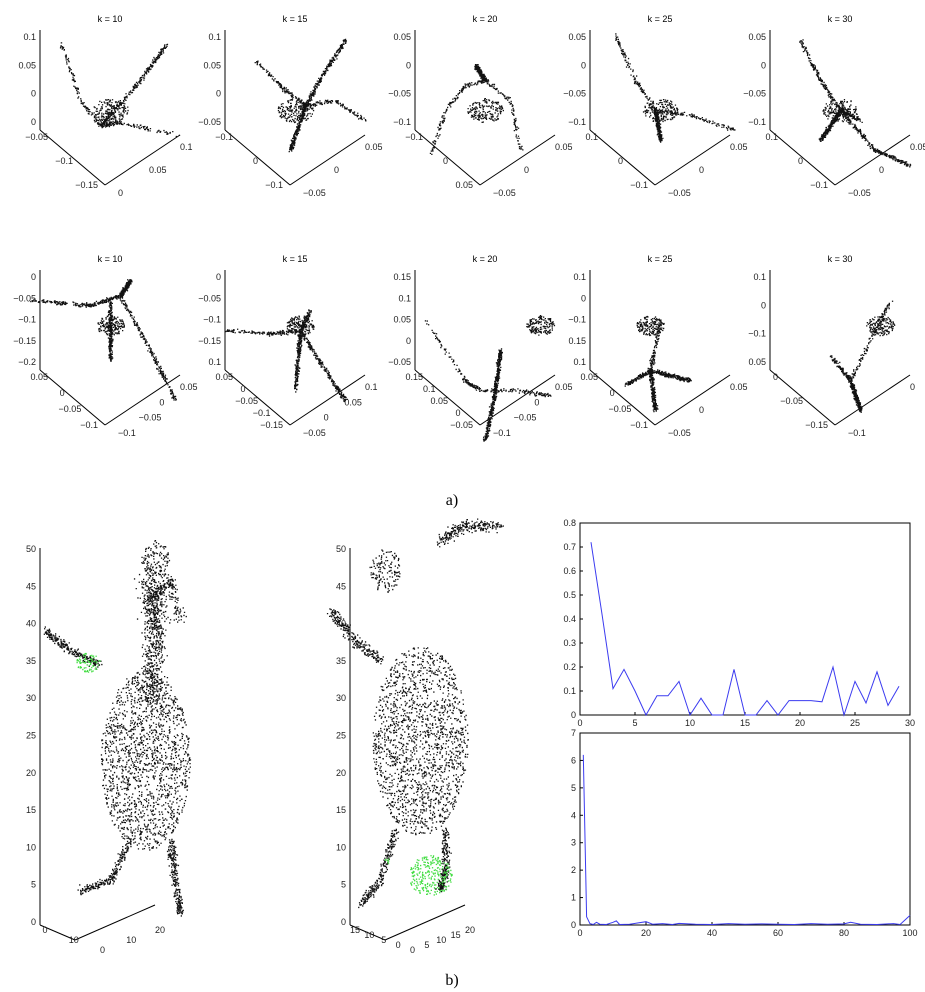  Describe the element at coordinates (27, 362) in the screenshot. I see `z-tick-label: −0.2` at that location.